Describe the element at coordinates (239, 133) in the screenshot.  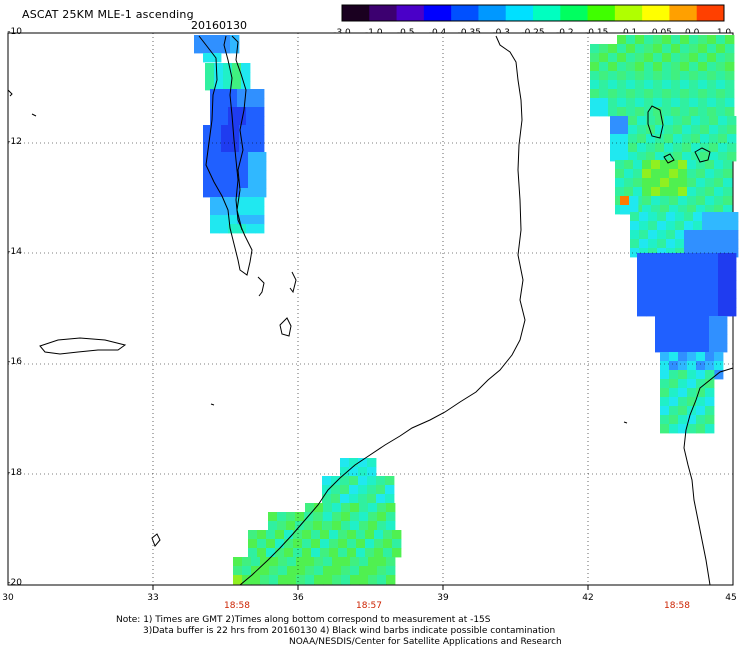
I see `malawi-east-shore` at that location.